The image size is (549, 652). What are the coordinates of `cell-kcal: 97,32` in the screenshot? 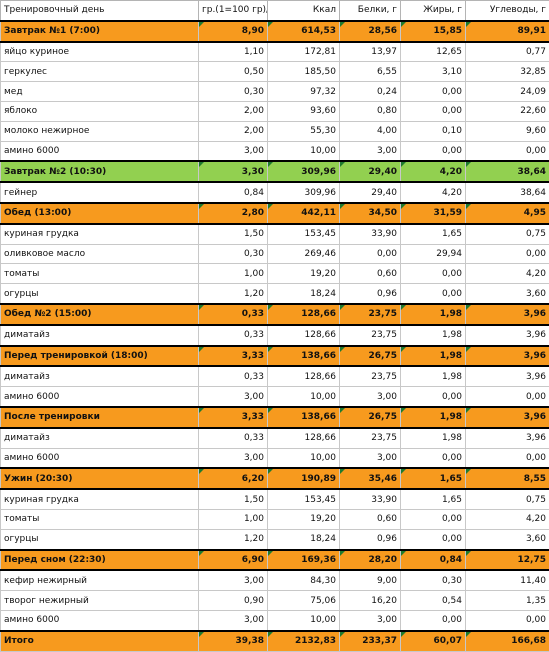 It's located at (304, 92).